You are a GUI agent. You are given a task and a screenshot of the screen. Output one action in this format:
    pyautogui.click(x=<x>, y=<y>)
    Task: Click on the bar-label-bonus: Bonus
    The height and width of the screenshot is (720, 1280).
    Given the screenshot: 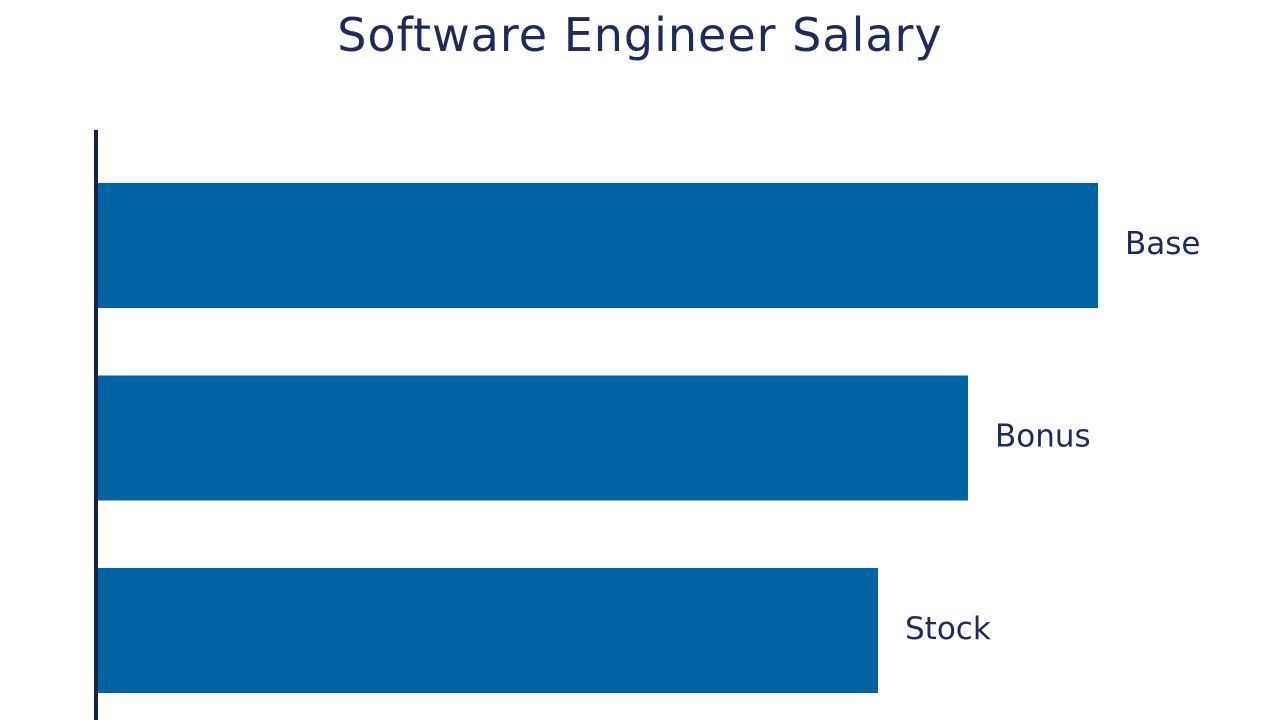 What is the action you would take?
    pyautogui.click(x=1043, y=437)
    